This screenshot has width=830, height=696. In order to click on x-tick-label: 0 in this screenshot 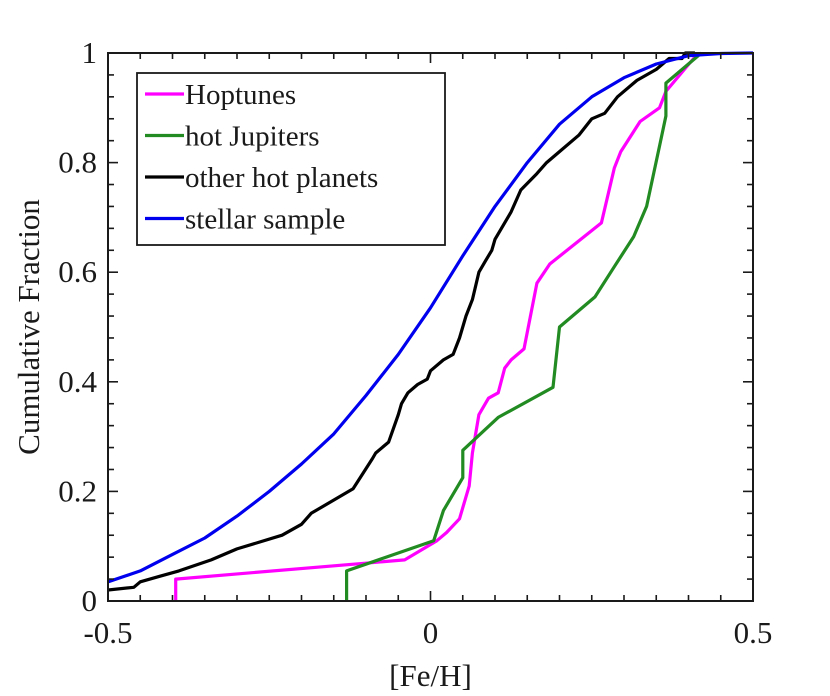, I will do `click(431, 632)`.